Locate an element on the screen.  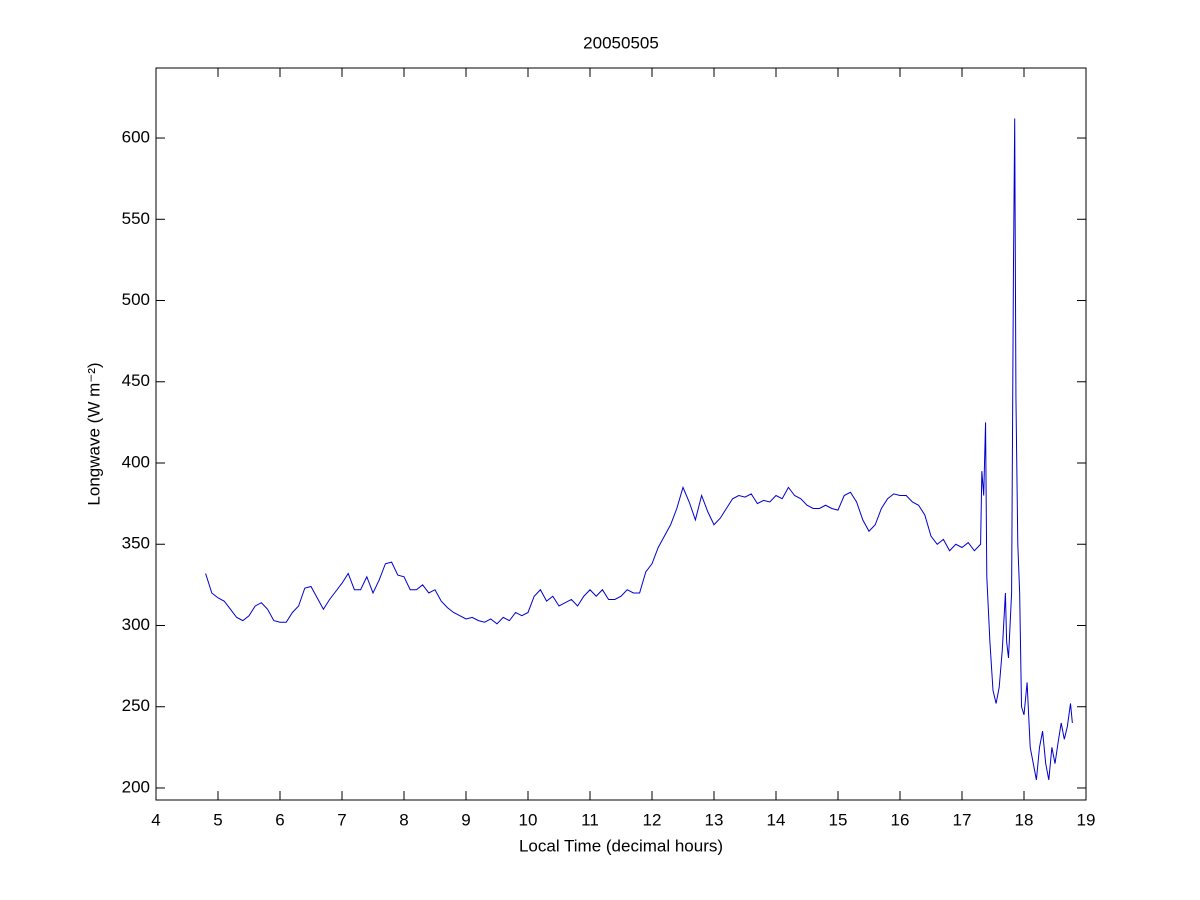
x-tick-label: 12 is located at coordinates (652, 819).